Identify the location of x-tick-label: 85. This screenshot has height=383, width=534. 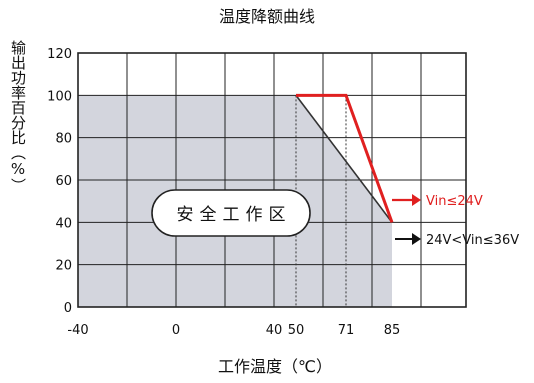
(392, 330).